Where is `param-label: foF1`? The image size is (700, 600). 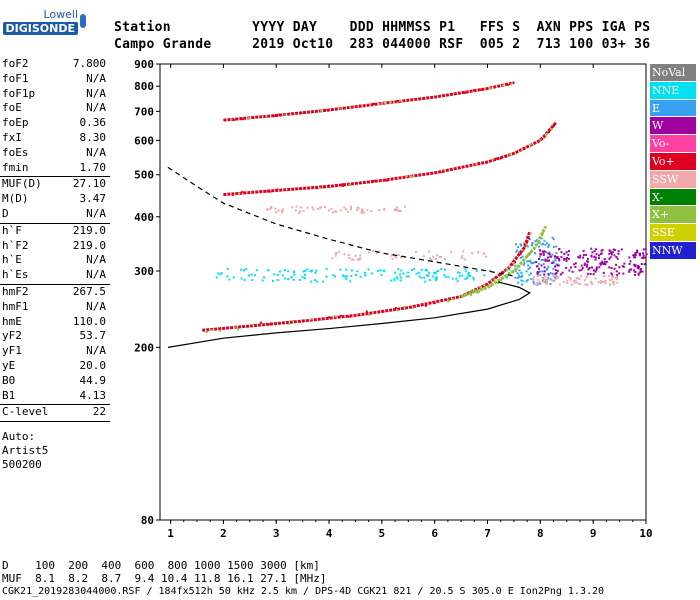
param-label: foF1 is located at coordinates (15, 78).